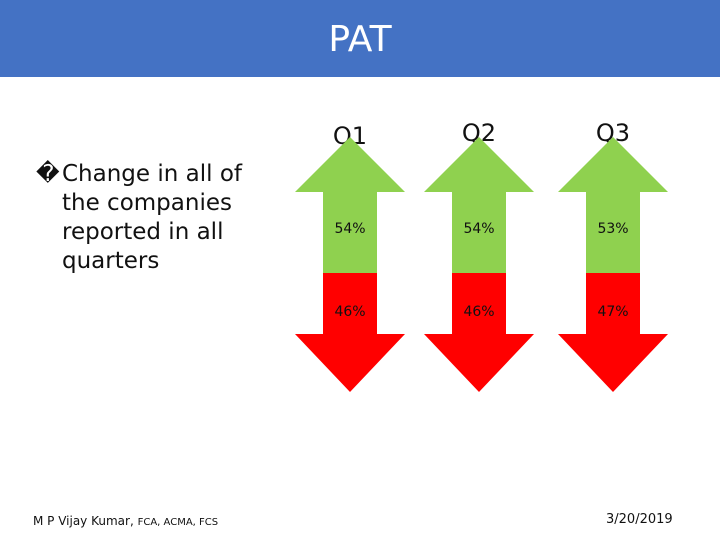 The width and height of the screenshot is (720, 540). Describe the element at coordinates (613, 205) in the screenshot. I see `up-arrow-q3` at that location.